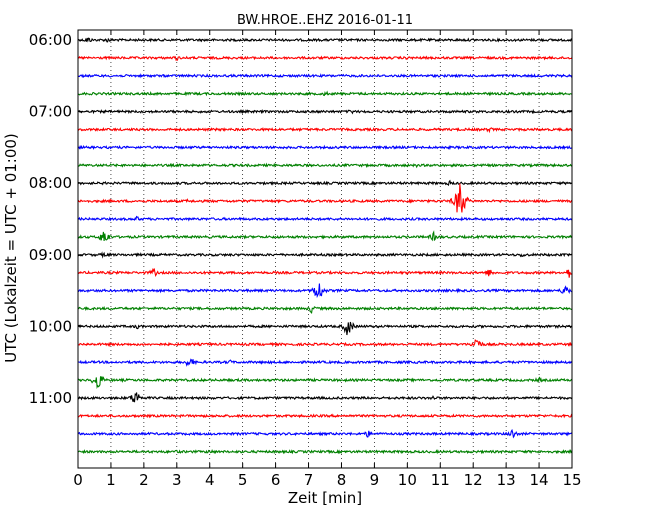  Describe the element at coordinates (506, 480) in the screenshot. I see `x-tick-label: 13` at that location.